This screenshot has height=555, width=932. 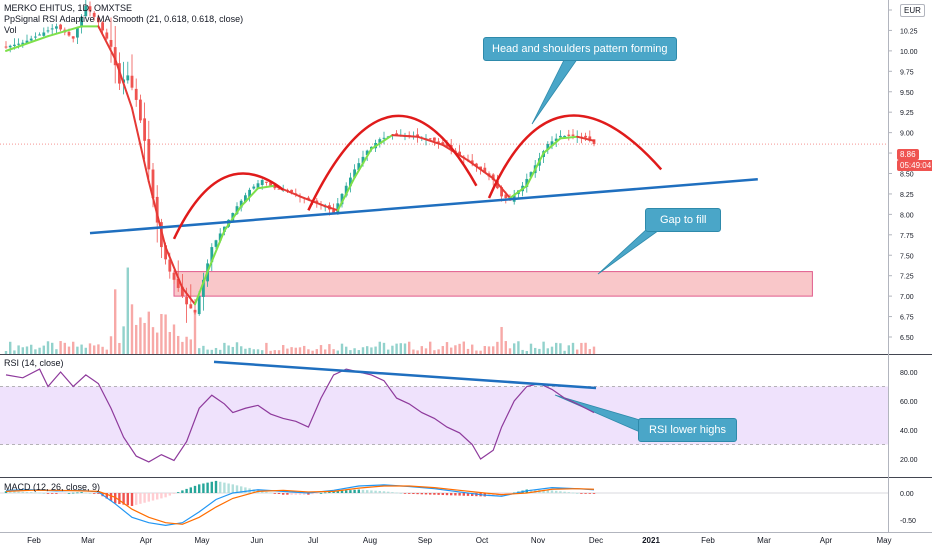 I want to click on pattern-arc, so click(x=228, y=206).